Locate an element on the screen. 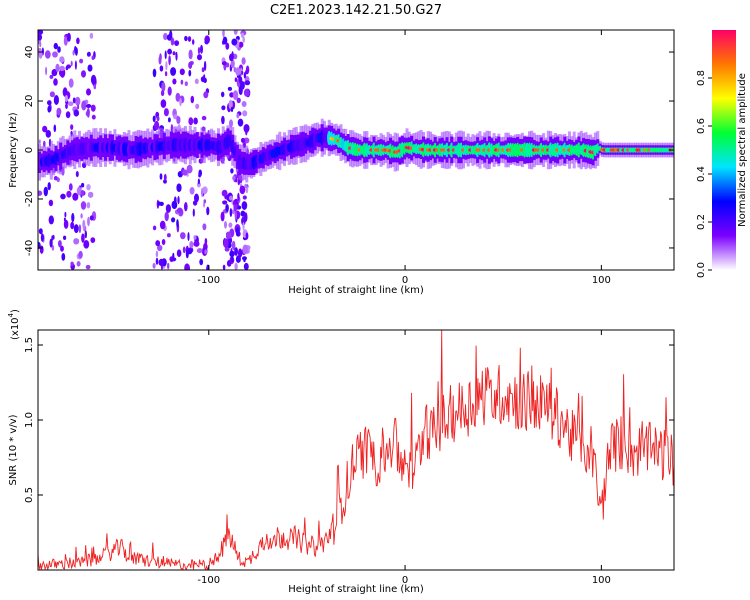  colorbar-gradient is located at coordinates (724, 150).